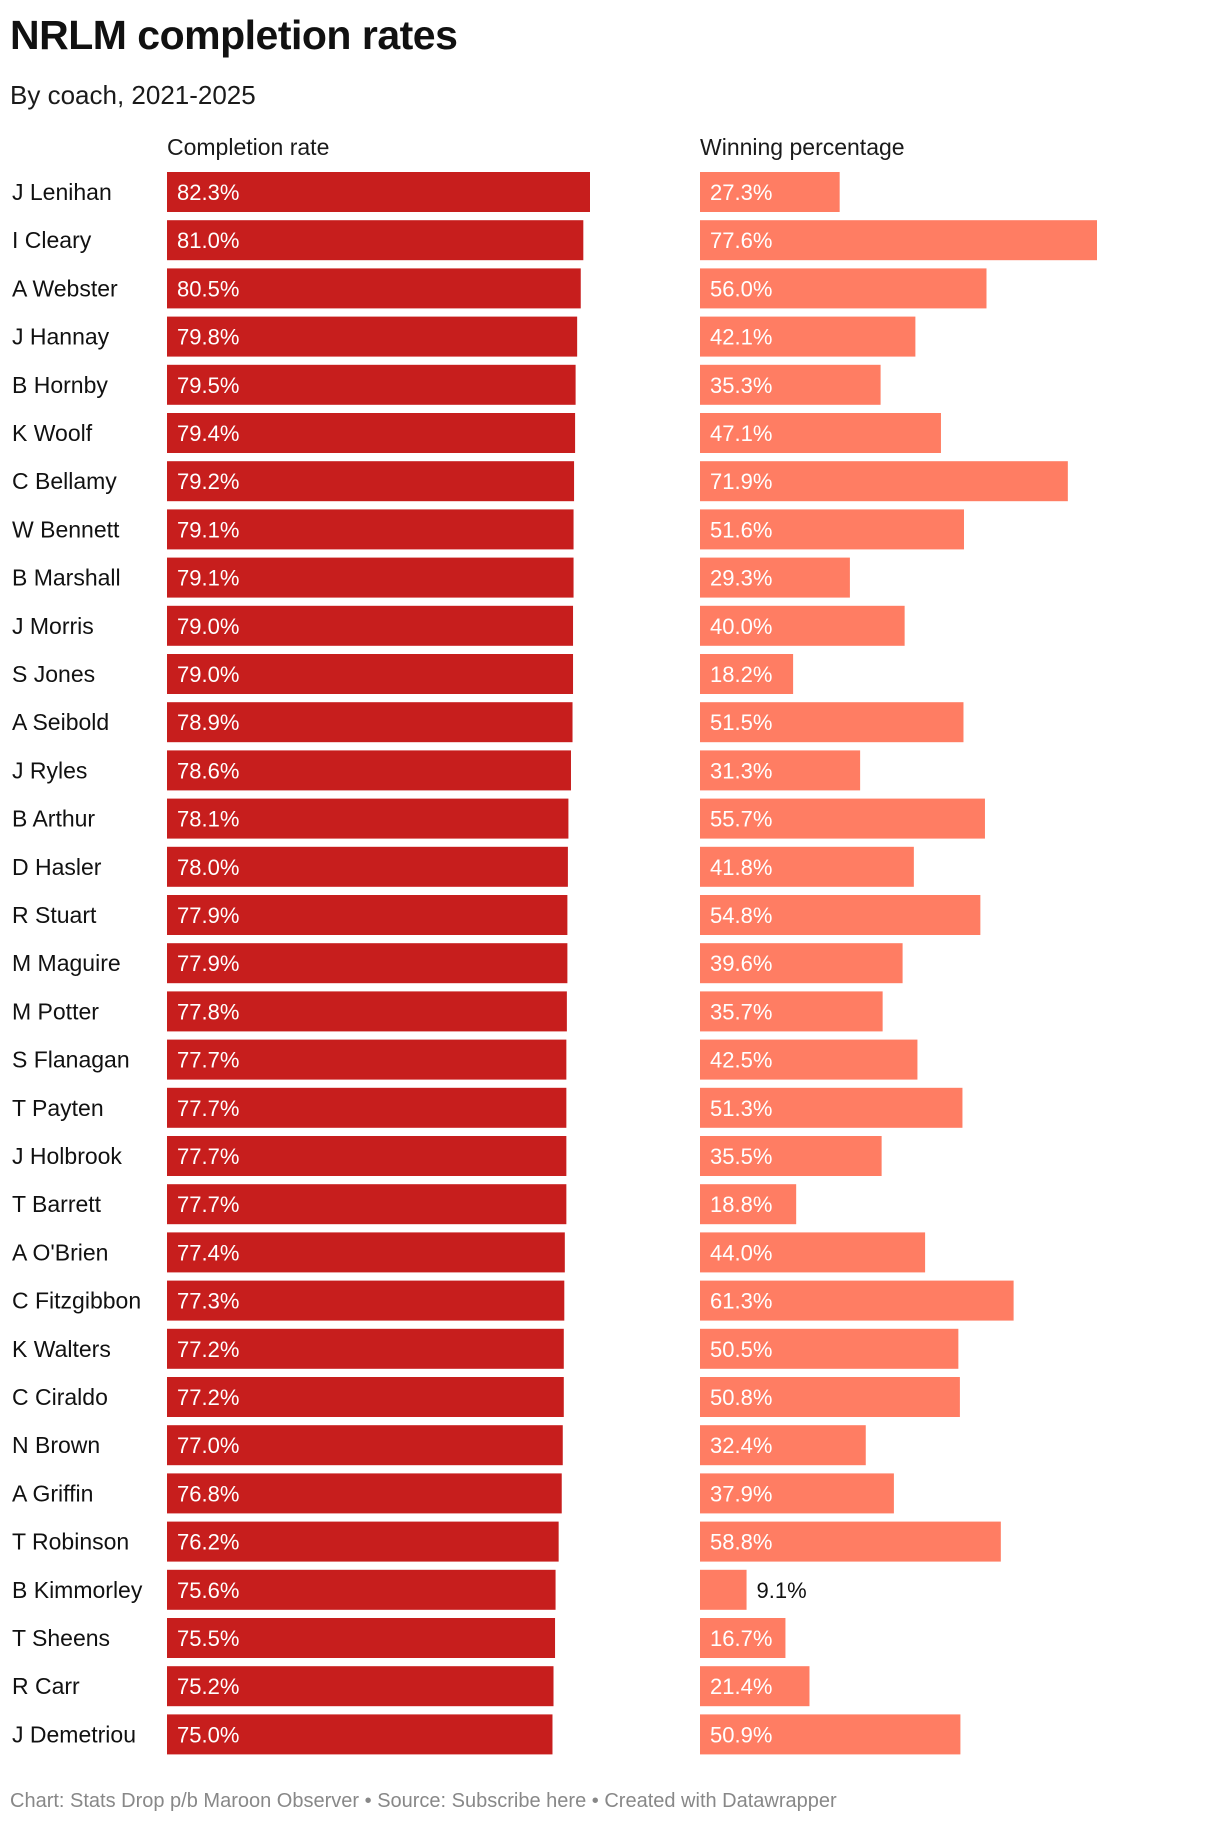 The height and width of the screenshot is (1824, 1220). Describe the element at coordinates (74, 1734) in the screenshot. I see `coach-label: J Demetriou` at that location.